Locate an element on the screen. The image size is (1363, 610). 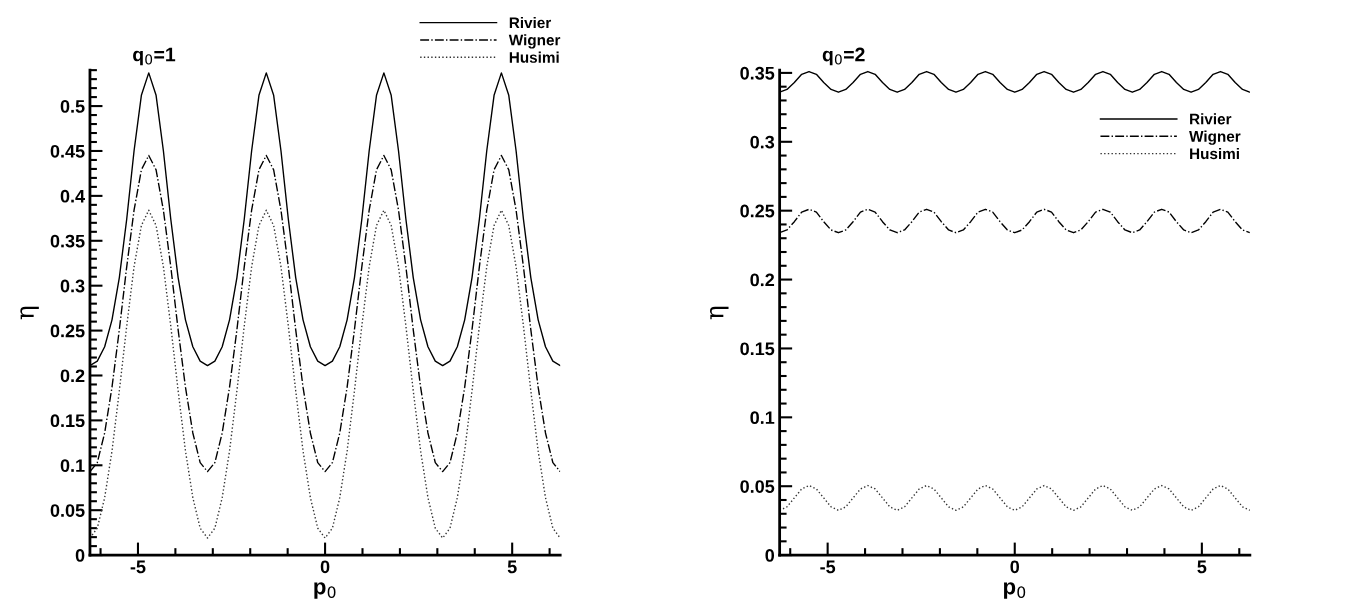
chart-title: q$_{0}$=2 is located at coordinates (843, 56).